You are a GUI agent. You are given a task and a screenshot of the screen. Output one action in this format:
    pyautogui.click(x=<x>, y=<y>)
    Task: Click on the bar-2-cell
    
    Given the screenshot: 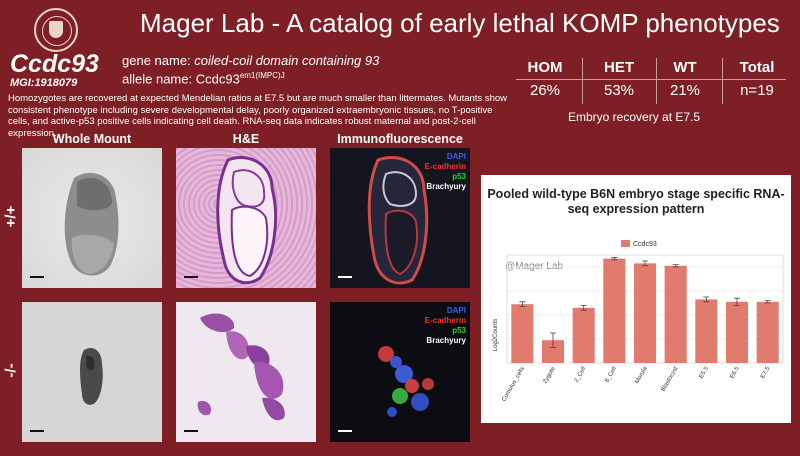 What is the action you would take?
    pyautogui.click(x=583, y=335)
    